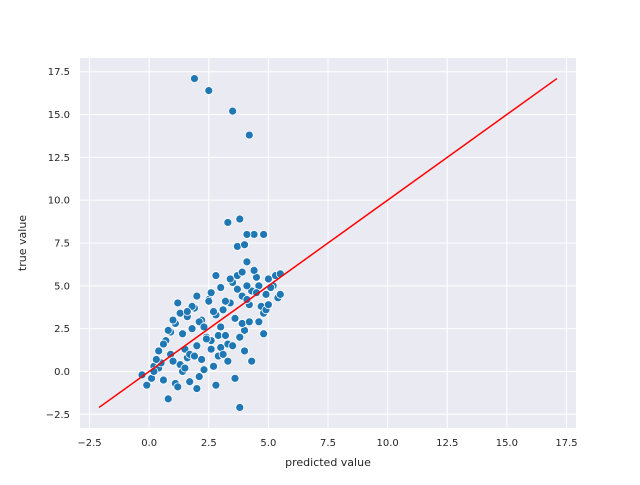 This screenshot has height=485, width=640. I want to click on y-tick-labels: −2.5 0.0 2.5 5.0 7.5 10.0 12.5 15.0 17.5, so click(58, 244).